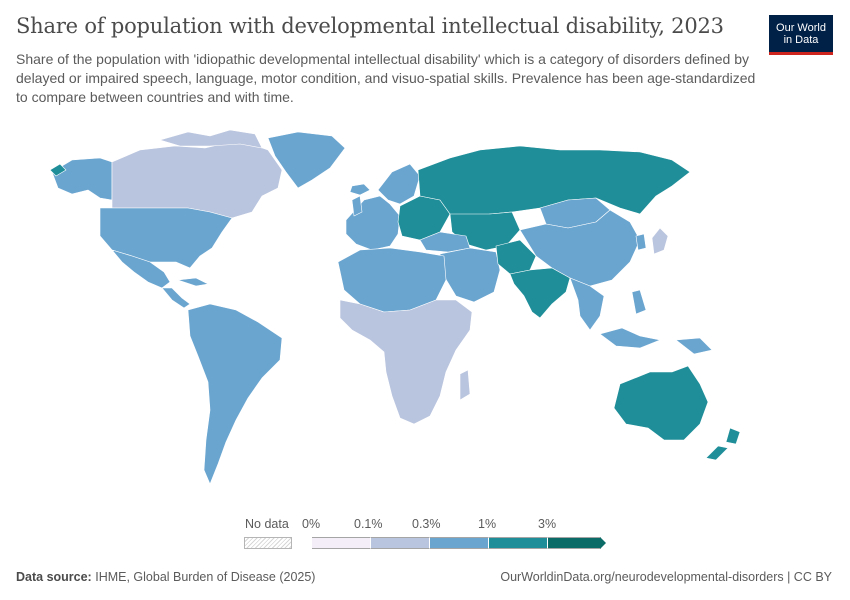 Image resolution: width=850 pixels, height=600 pixels. I want to click on logo-line-2: in Data, so click(801, 39).